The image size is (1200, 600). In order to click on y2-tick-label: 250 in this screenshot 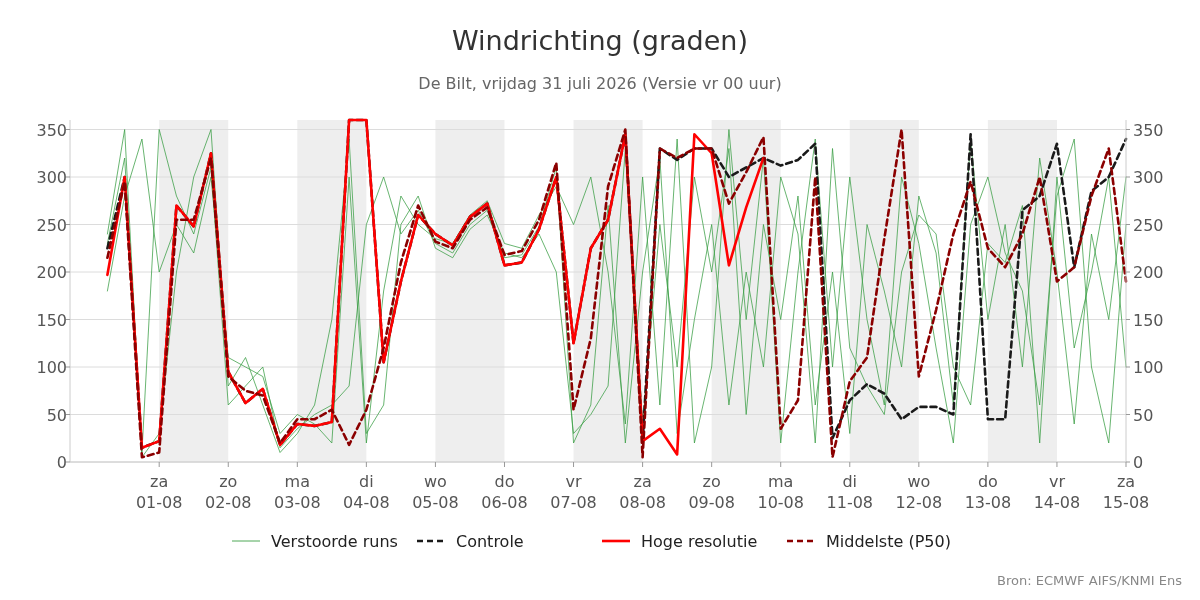, I will do `click(1148, 225)`.